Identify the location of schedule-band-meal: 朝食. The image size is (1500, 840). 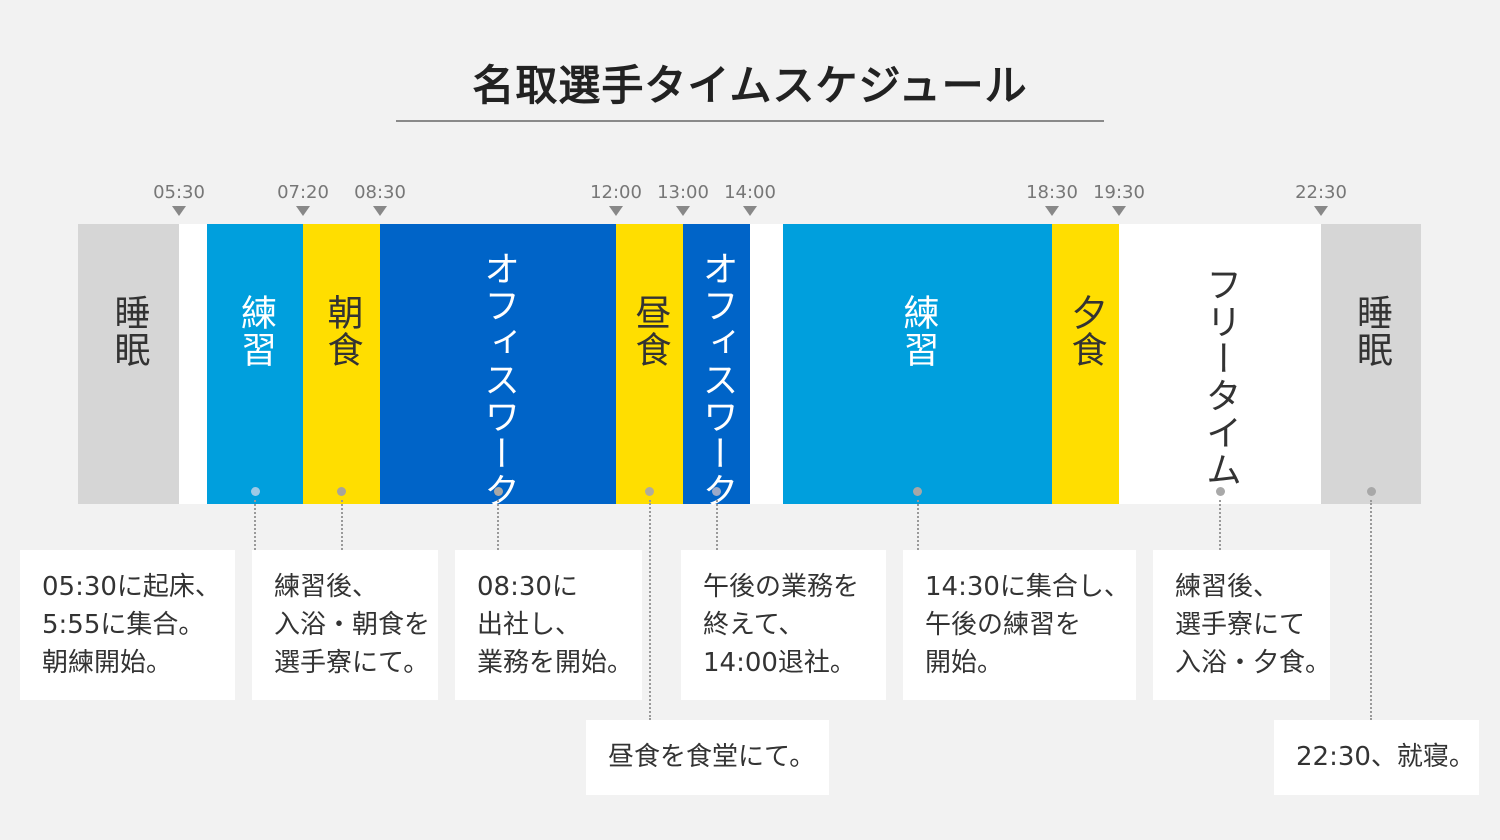
(341, 364).